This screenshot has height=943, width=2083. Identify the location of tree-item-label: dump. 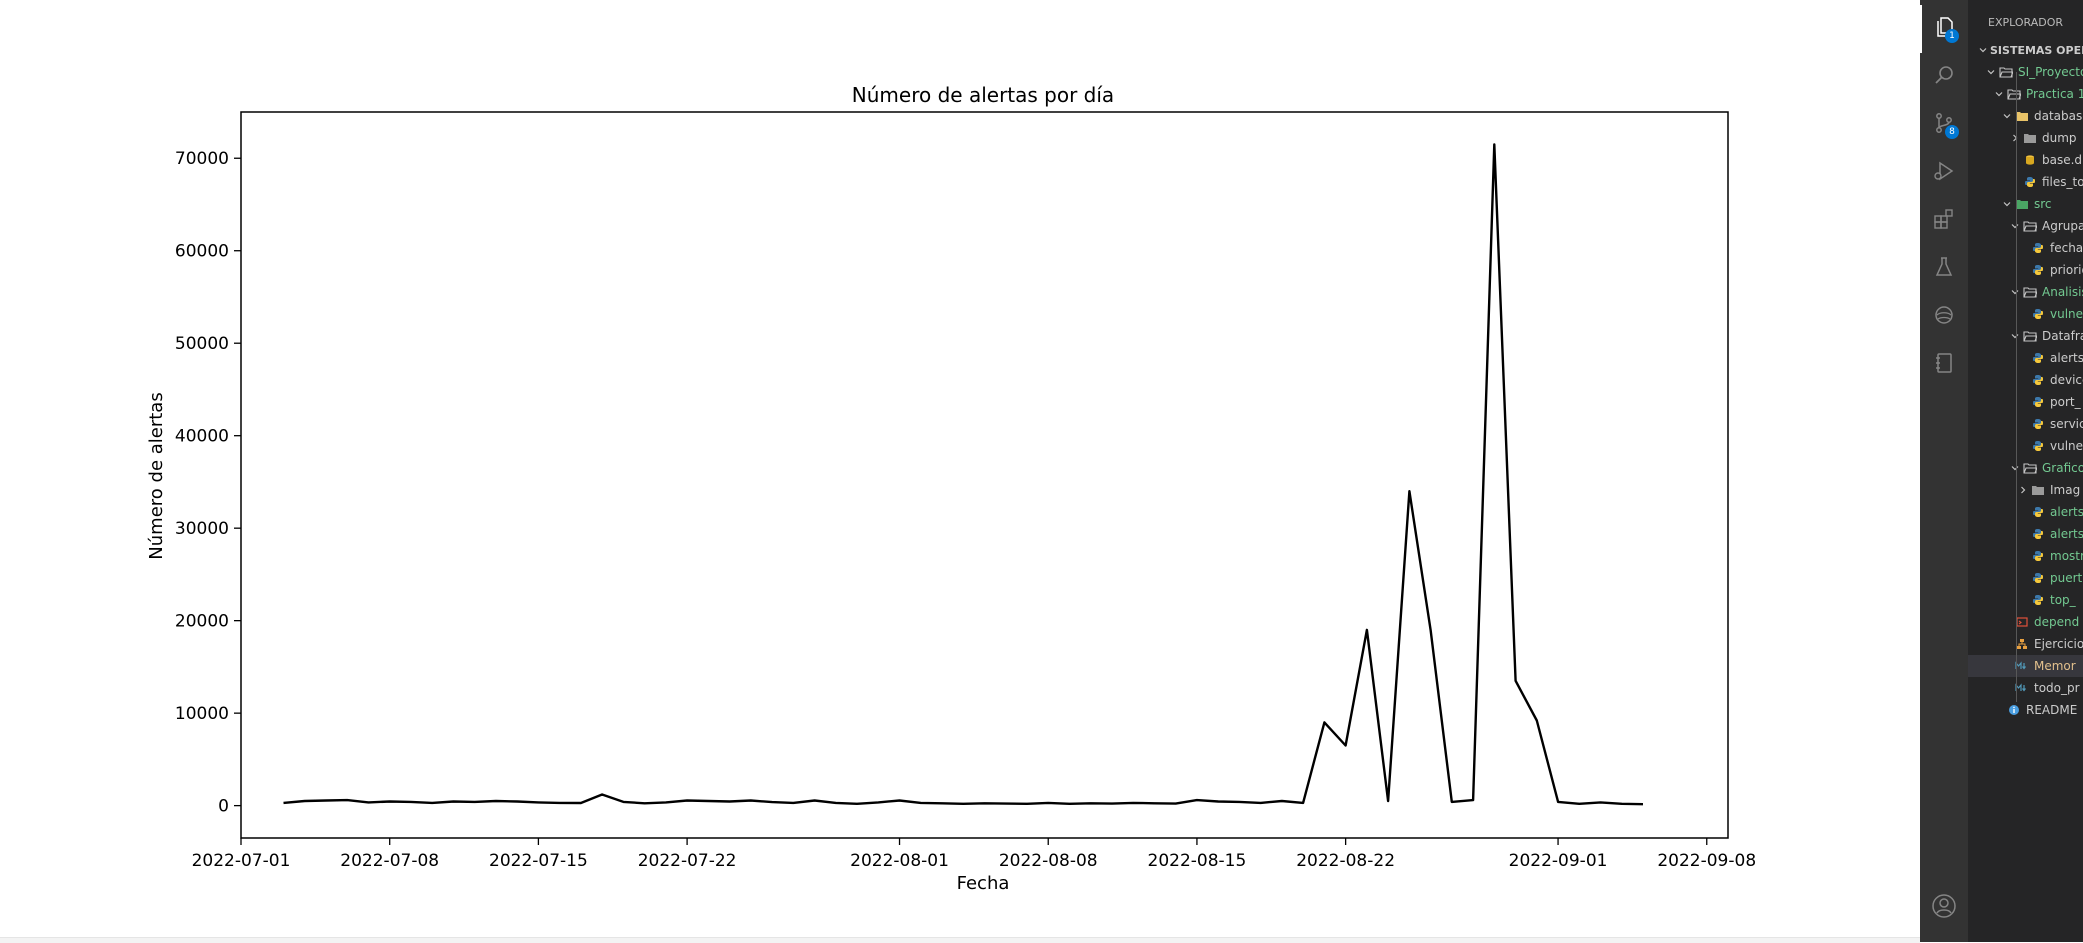
(2059, 138).